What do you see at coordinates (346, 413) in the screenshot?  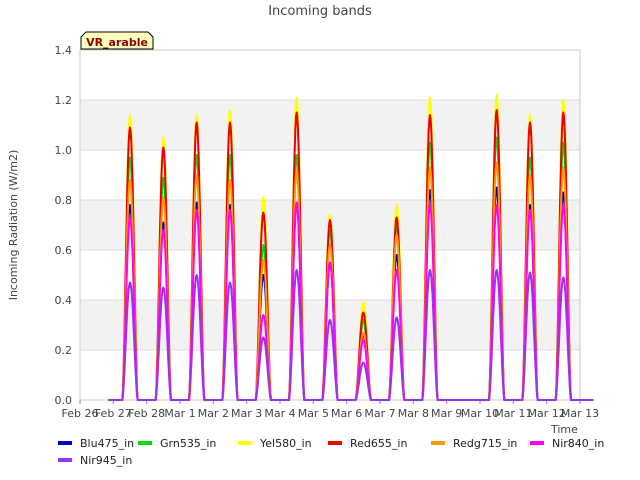 I see `x-tick-label: Mar 6` at bounding box center [346, 413].